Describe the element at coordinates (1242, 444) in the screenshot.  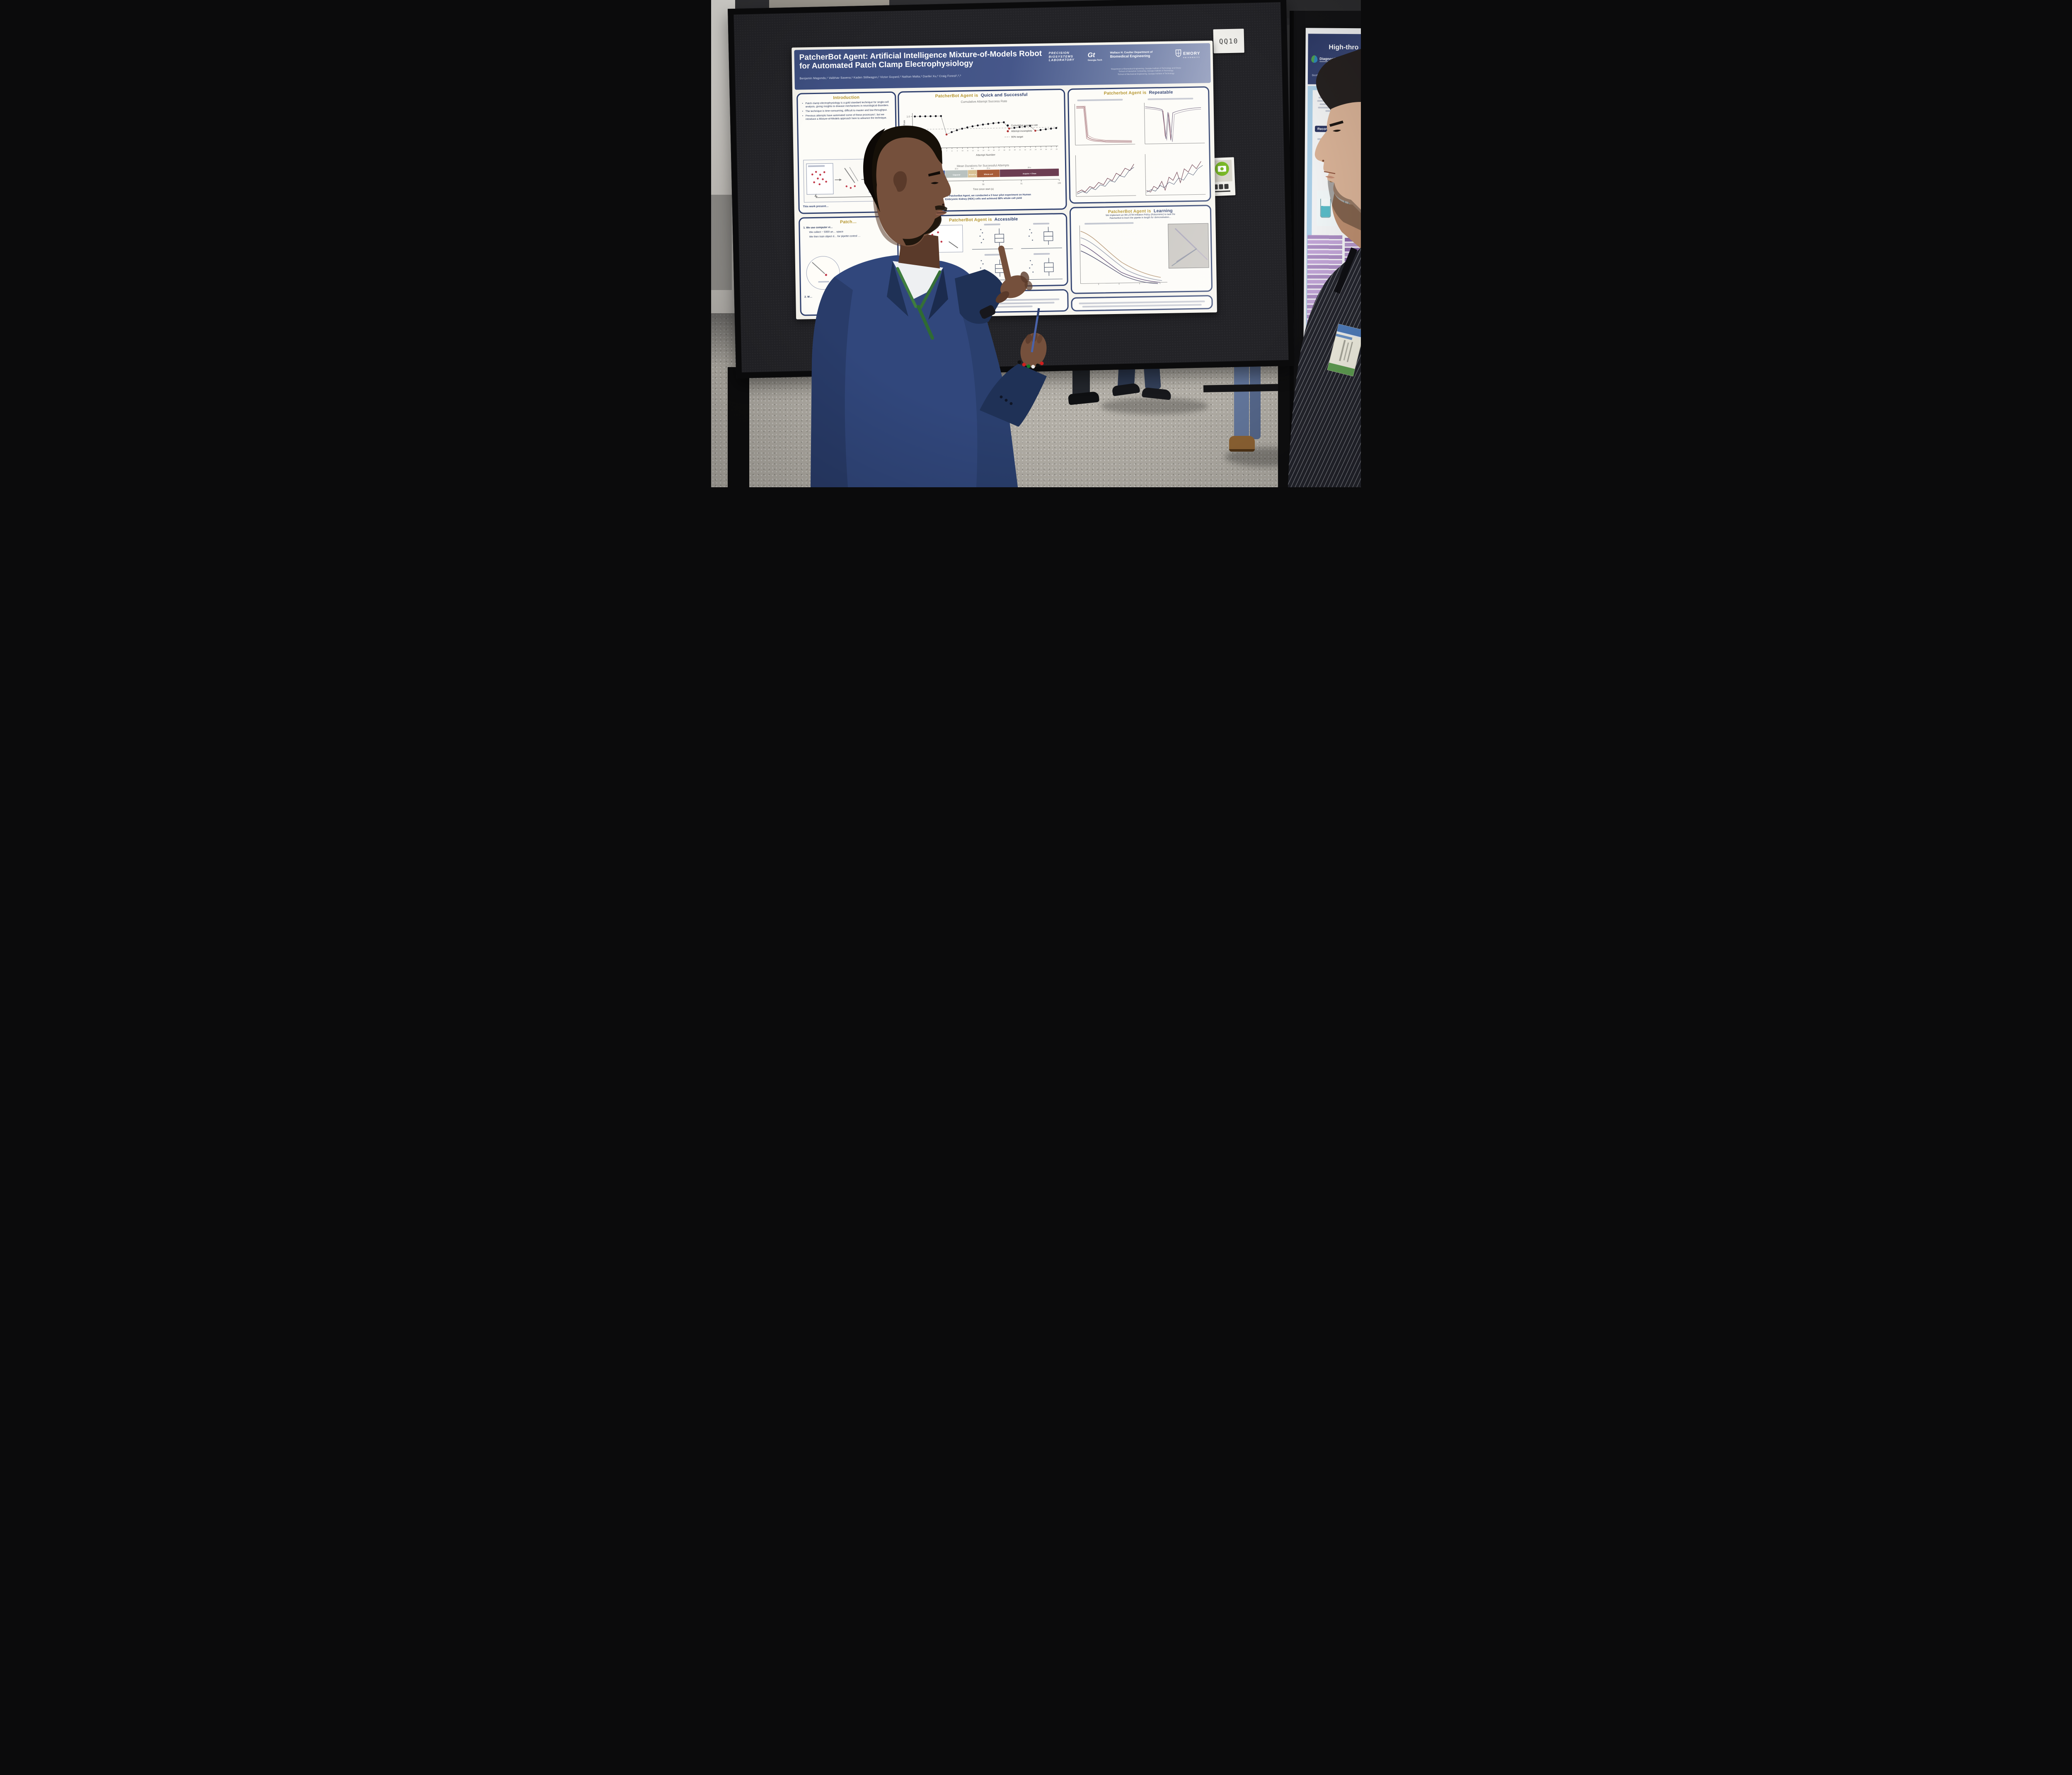
I see `tan-boot` at that location.